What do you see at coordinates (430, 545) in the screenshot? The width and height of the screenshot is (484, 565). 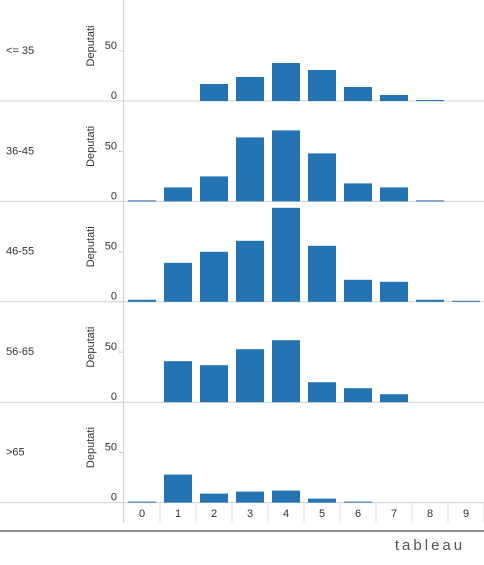 I see `logo: tableau` at bounding box center [430, 545].